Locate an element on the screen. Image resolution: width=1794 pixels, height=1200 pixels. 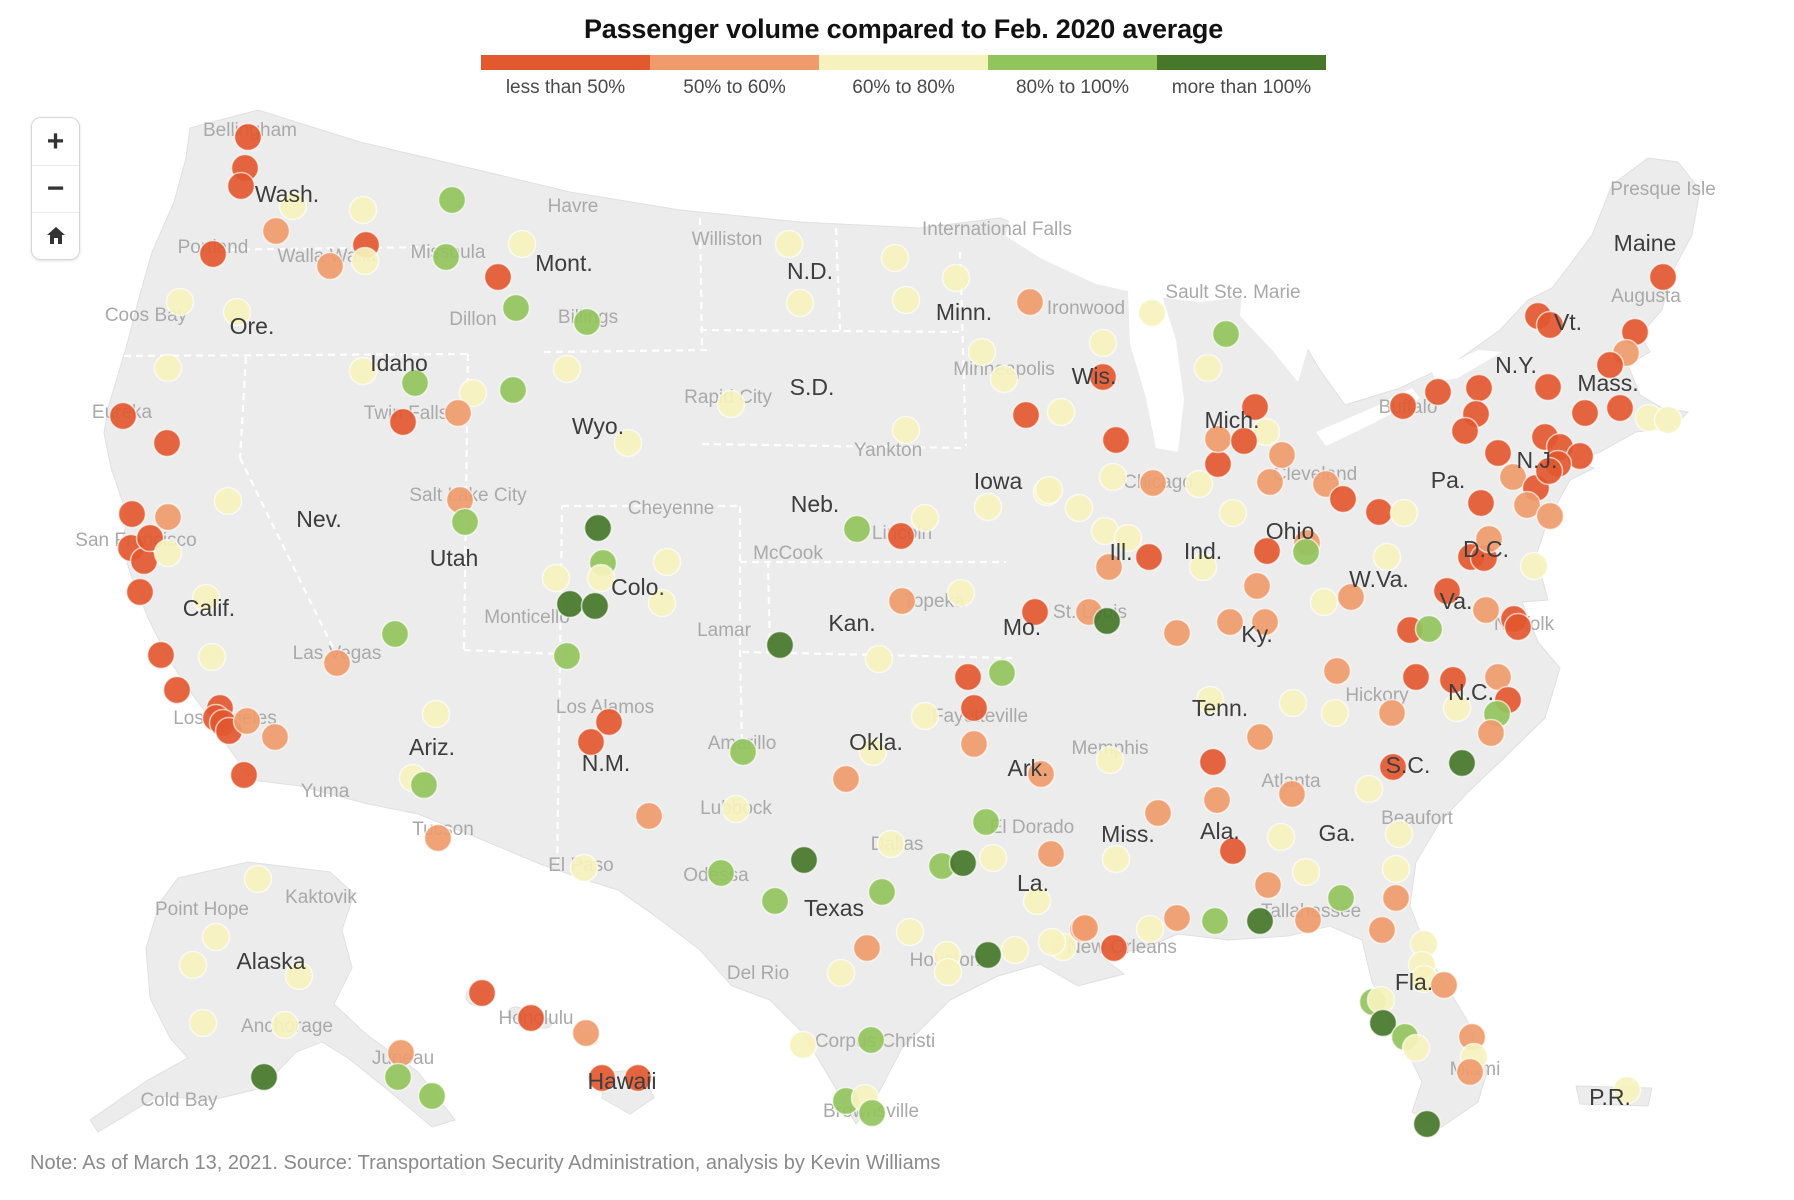
home-button is located at coordinates (55, 235).